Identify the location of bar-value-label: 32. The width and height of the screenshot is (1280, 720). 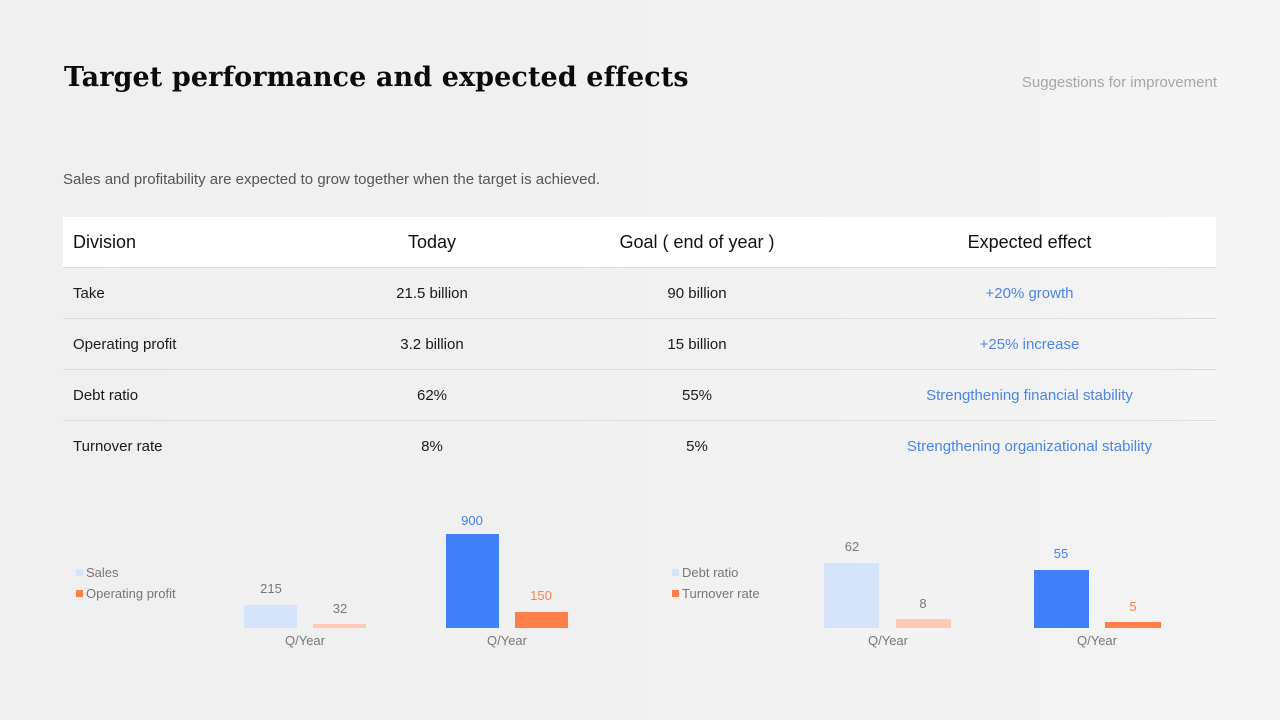
(340, 608).